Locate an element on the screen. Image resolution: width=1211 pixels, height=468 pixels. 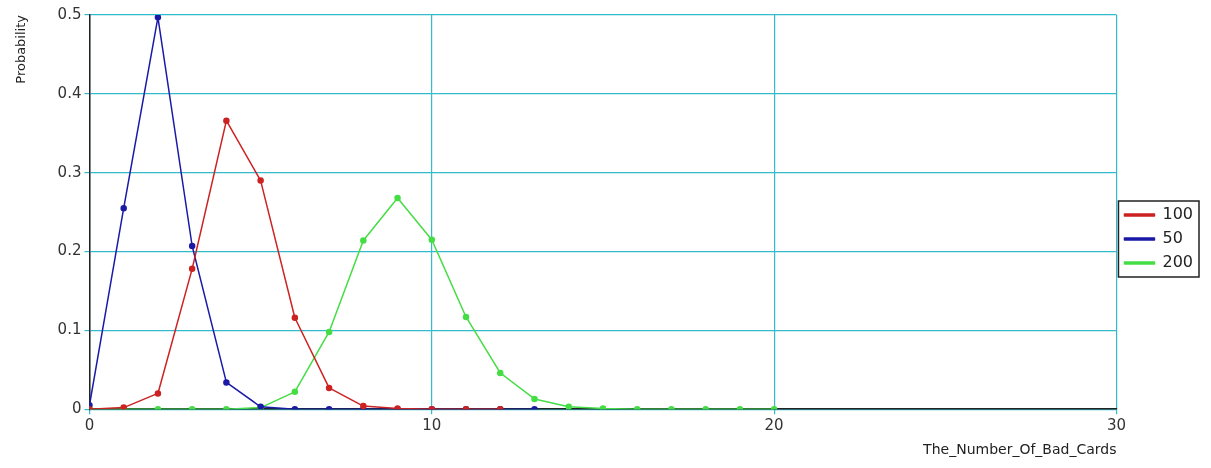
legend-label: 200 is located at coordinates (1178, 262).